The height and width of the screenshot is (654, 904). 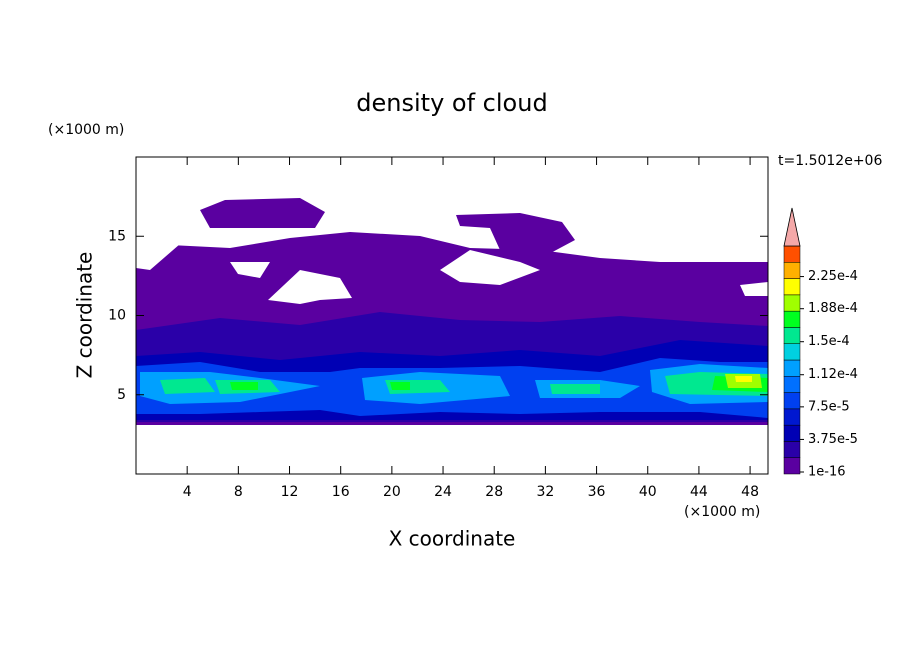 What do you see at coordinates (827, 472) in the screenshot?
I see `colorbar-label: 1e-16` at bounding box center [827, 472].